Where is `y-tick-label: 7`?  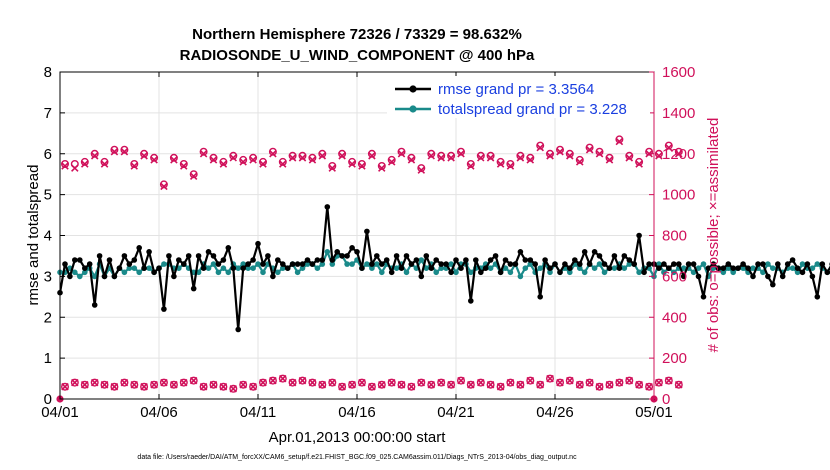 y-tick-label: 7 is located at coordinates (48, 113).